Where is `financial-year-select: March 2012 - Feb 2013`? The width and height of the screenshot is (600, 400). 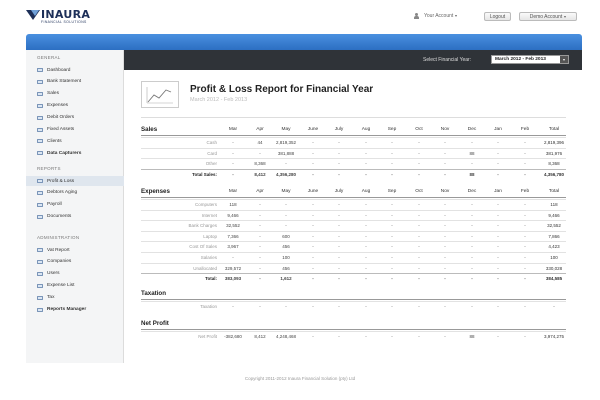
financial-year-select: March 2012 - Feb 2013 is located at coordinates (530, 59).